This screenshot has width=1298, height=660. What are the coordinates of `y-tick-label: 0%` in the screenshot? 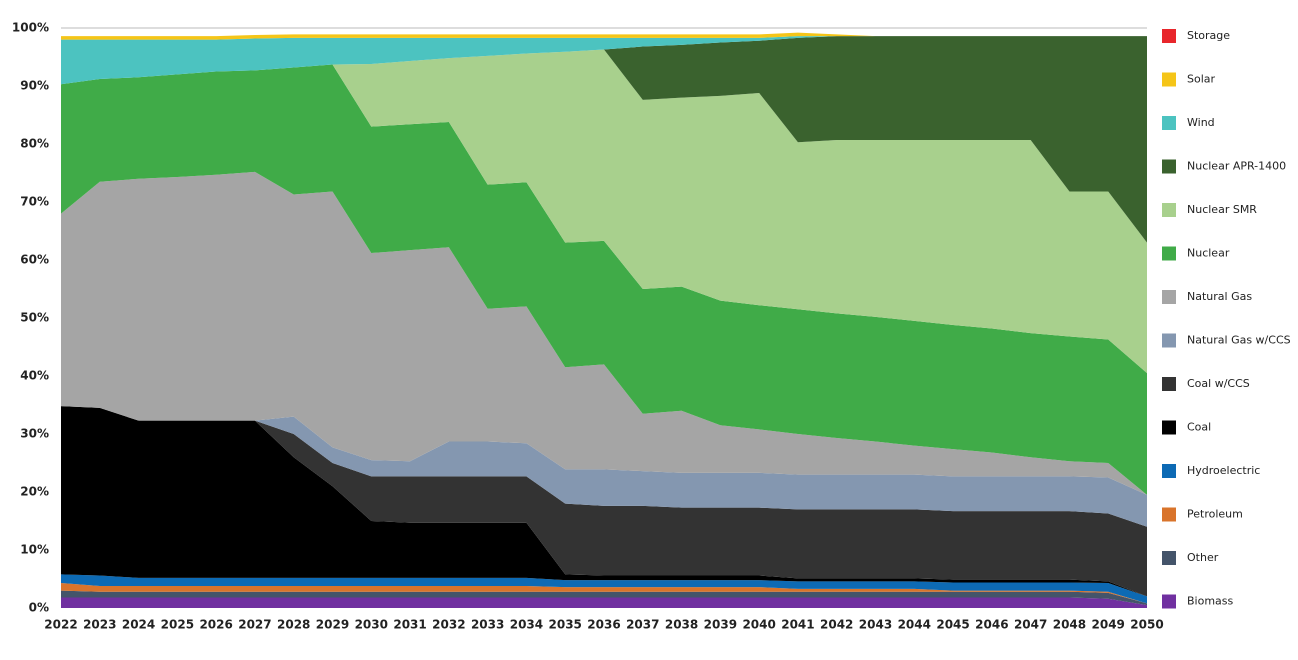 It's located at (39, 608).